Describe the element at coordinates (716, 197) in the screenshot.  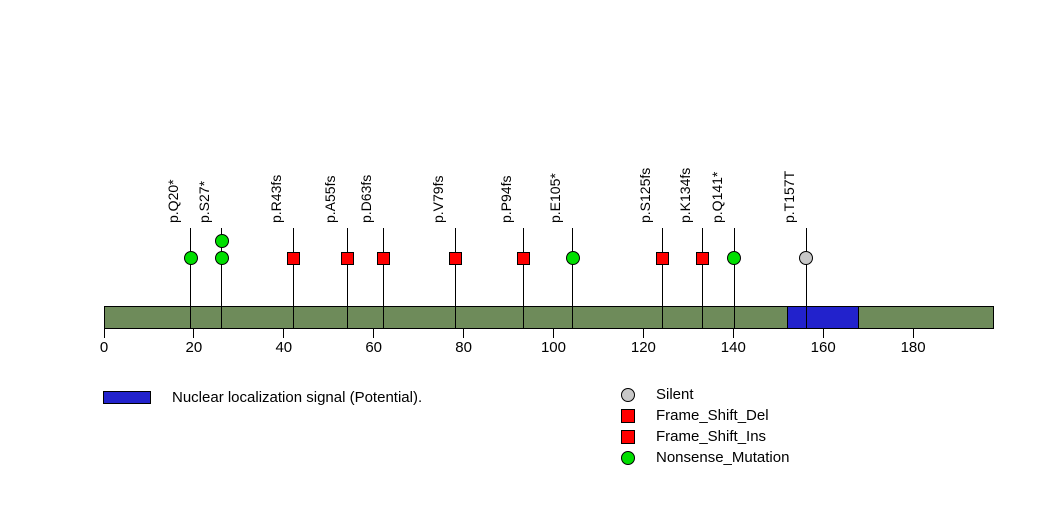
I see `mutation-label: p.Q141*` at that location.